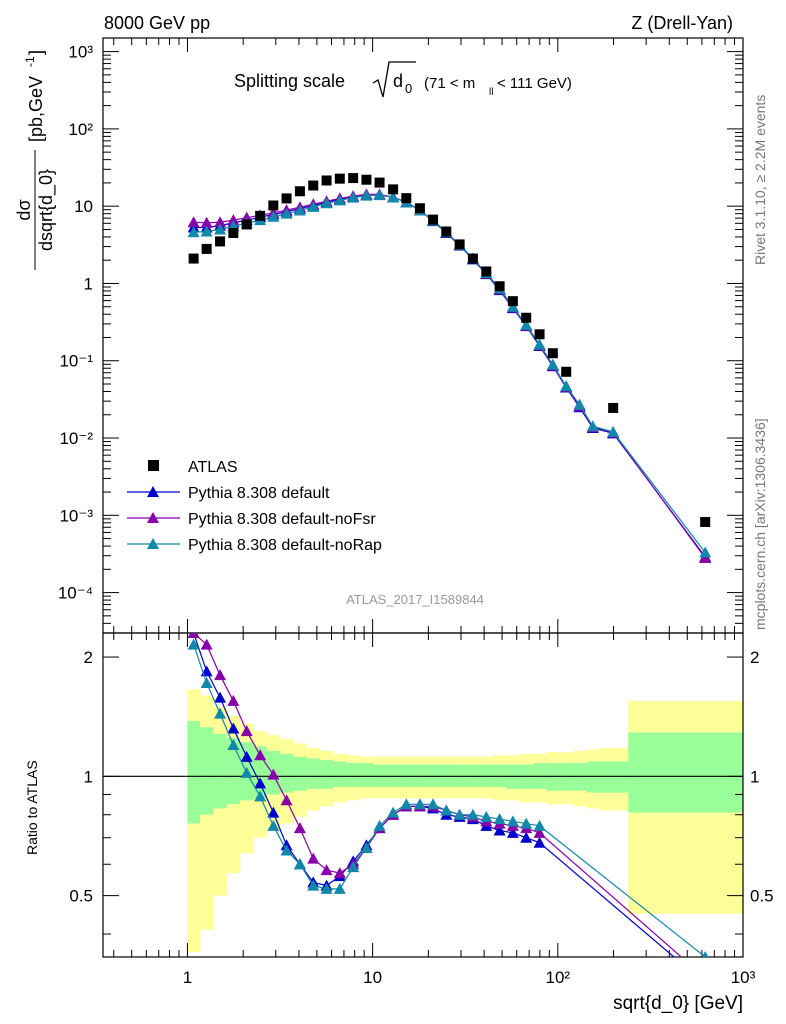 This screenshot has width=786, height=1024. Describe the element at coordinates (24, 209) in the screenshot. I see `ylabel-numerator: dσ` at that location.